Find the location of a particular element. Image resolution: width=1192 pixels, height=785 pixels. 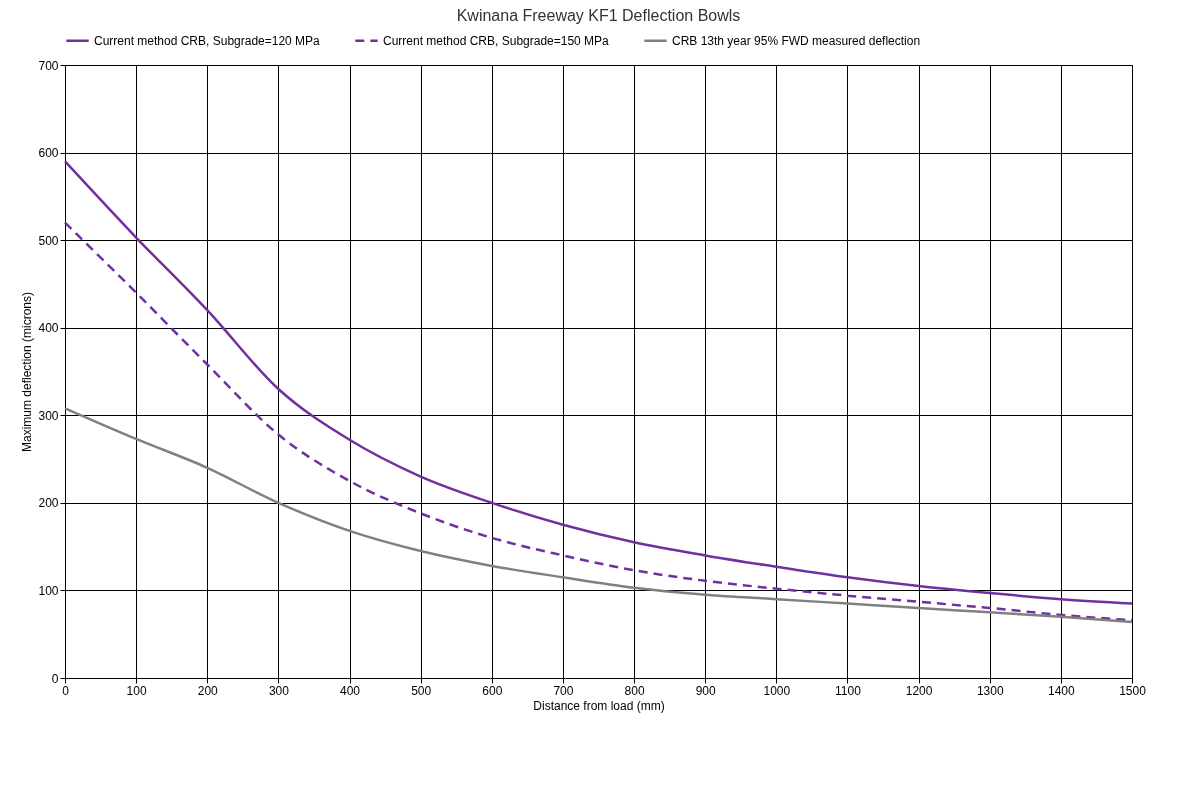

y-tick-label: 400 is located at coordinates (48, 328).